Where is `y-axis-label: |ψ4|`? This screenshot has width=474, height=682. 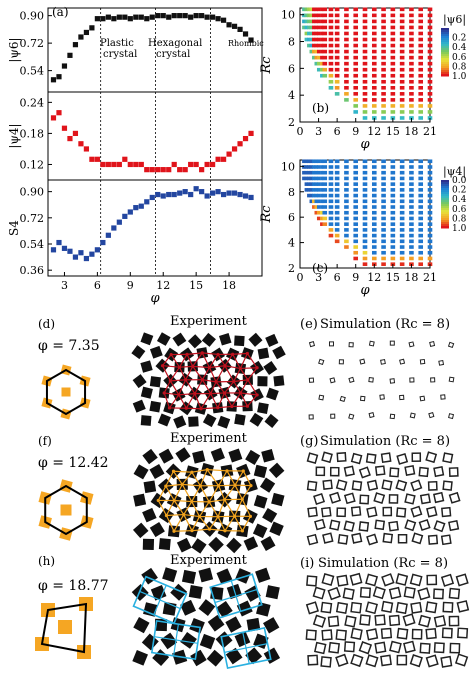 y-axis-label: |ψ4| is located at coordinates (14, 135).